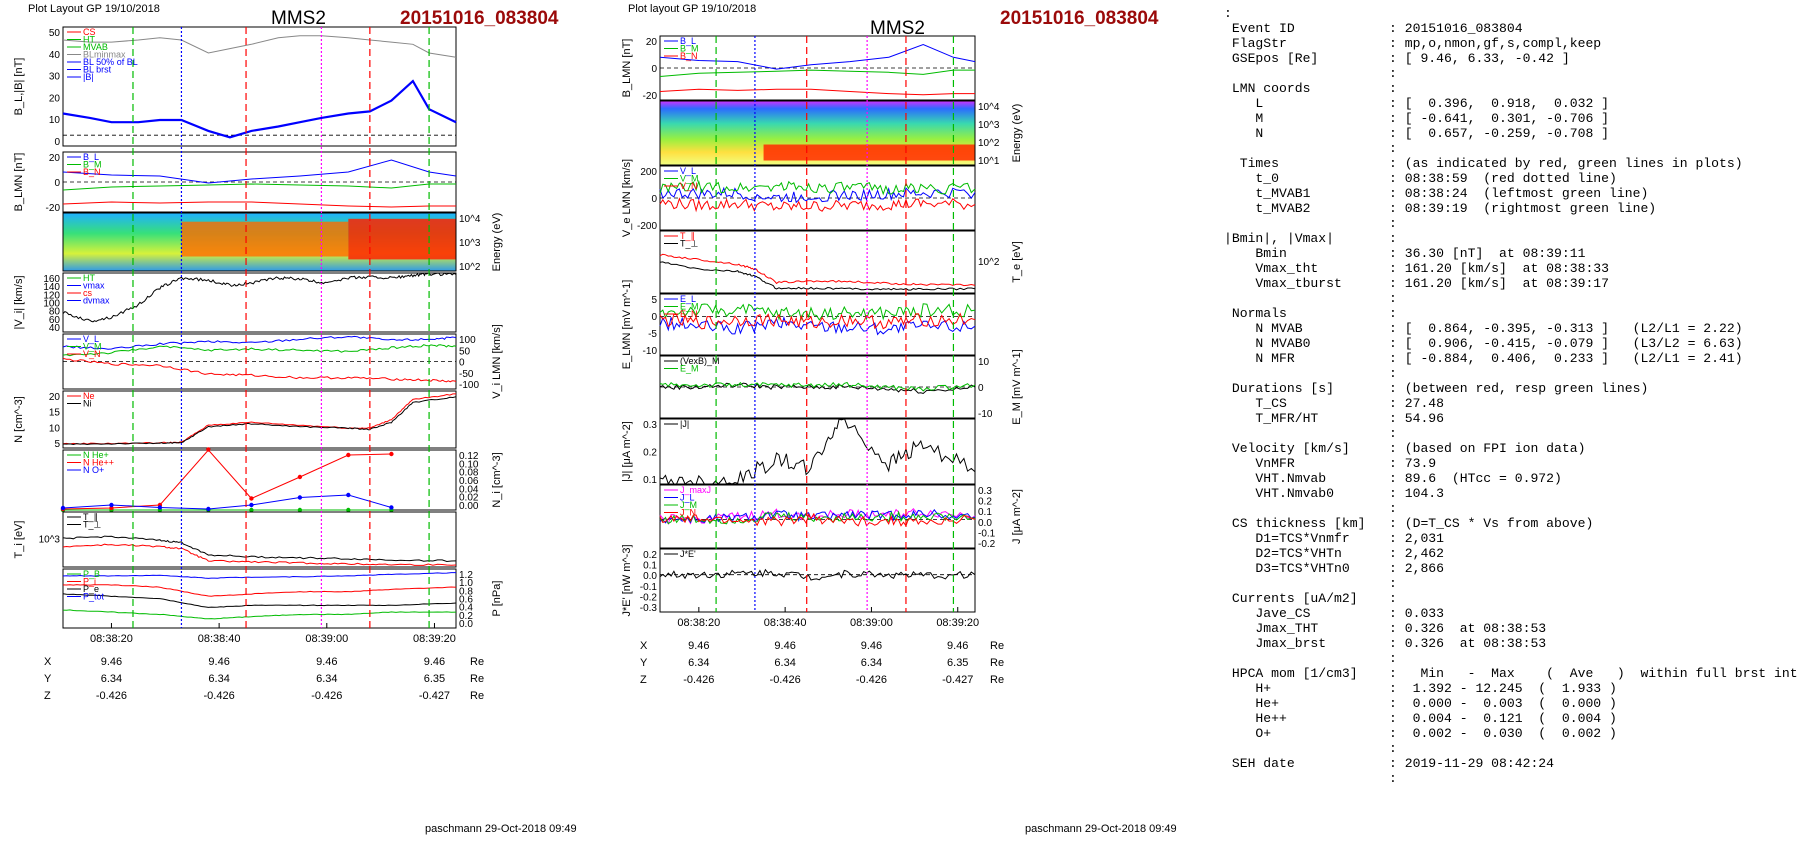 The height and width of the screenshot is (841, 1804). What do you see at coordinates (1310, 313) in the screenshot?
I see `summary-line: Normals :` at bounding box center [1310, 313].